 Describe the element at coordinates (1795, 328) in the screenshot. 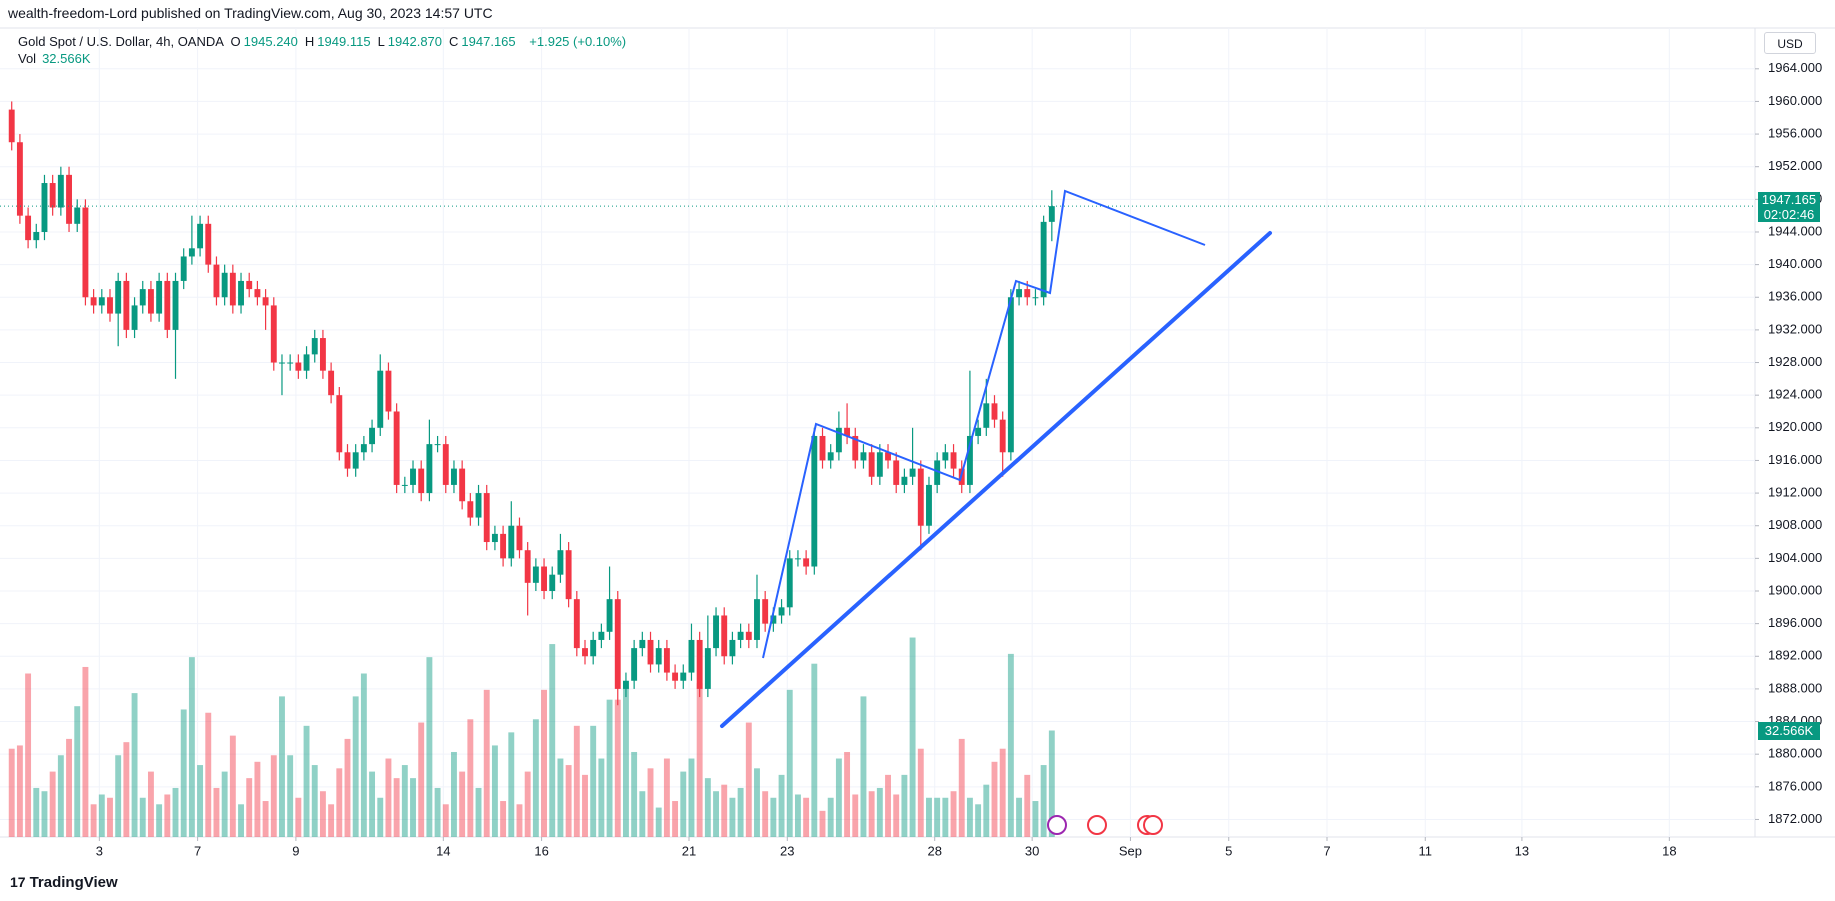

I see `y-tick-label: 1932.000` at that location.